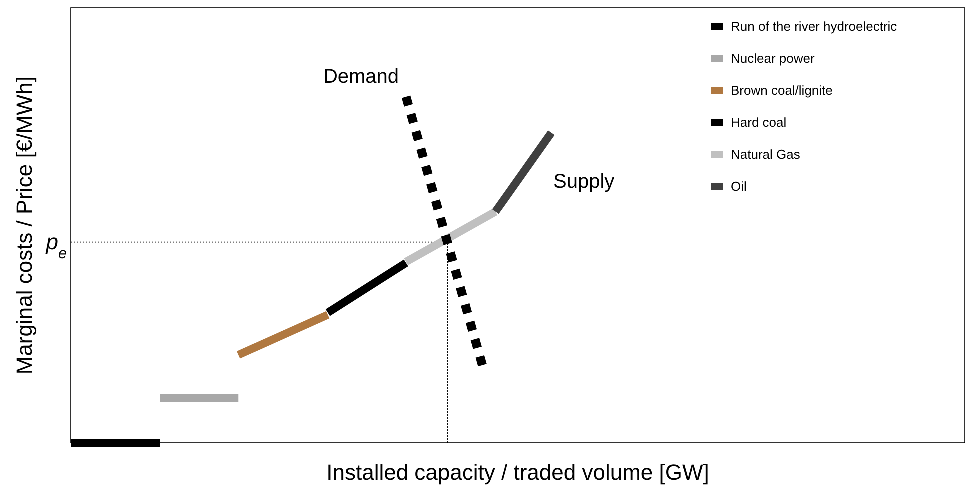 Image resolution: width=976 pixels, height=488 pixels. Describe the element at coordinates (24, 225) in the screenshot. I see `y-axis-title: Marginal costs / Price [€/MWh]` at that location.